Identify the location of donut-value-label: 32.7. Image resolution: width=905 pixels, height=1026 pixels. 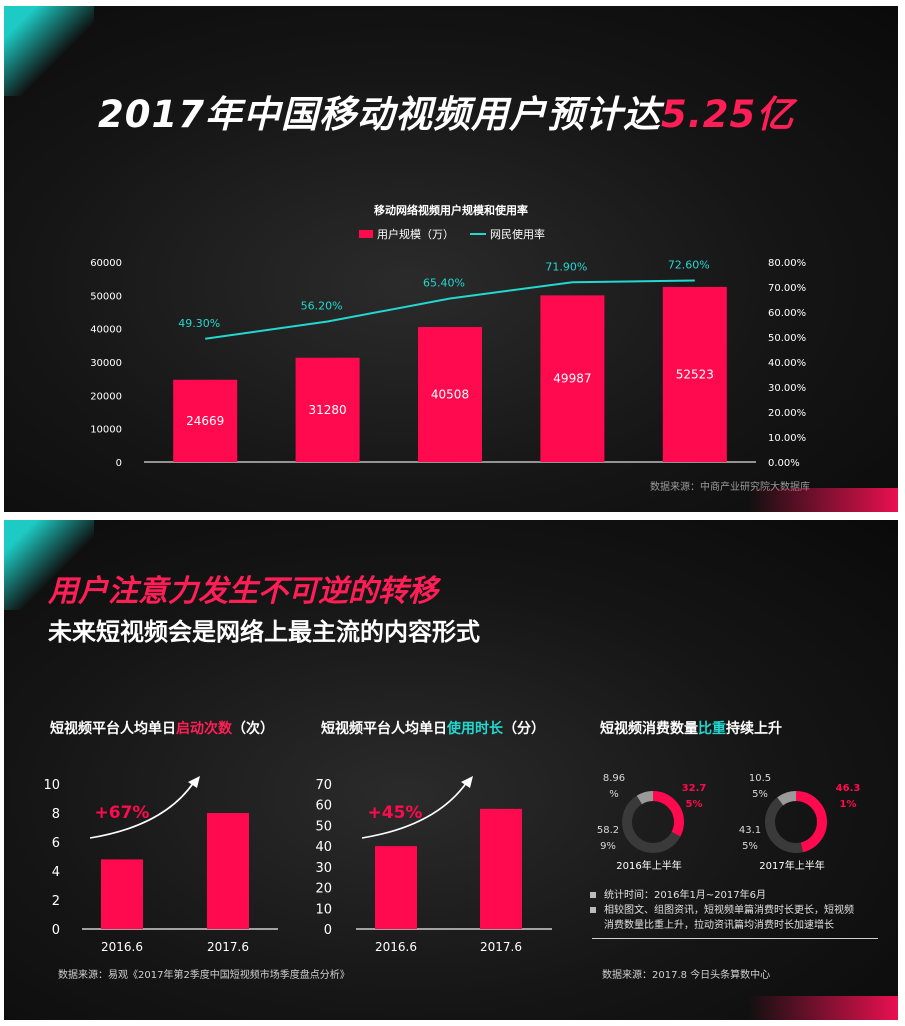
(694, 788).